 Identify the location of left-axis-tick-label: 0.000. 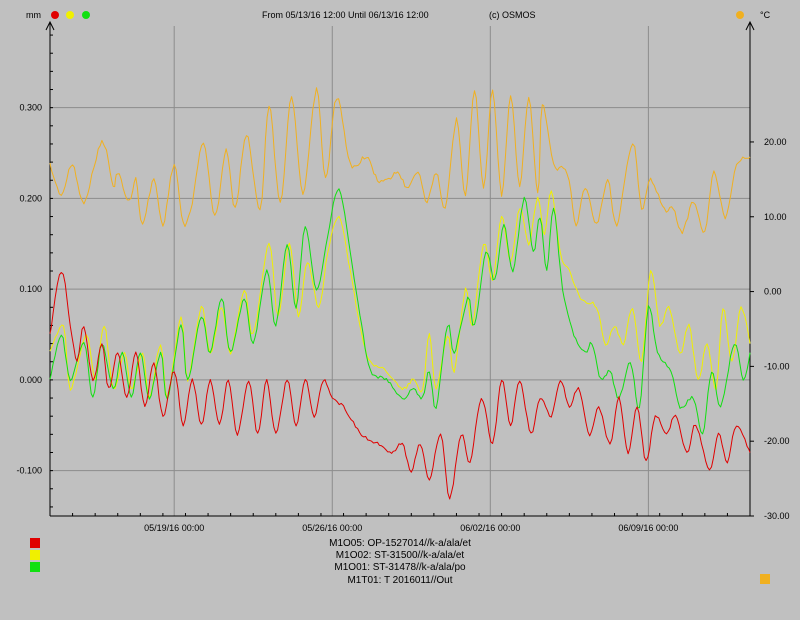
(30, 380).